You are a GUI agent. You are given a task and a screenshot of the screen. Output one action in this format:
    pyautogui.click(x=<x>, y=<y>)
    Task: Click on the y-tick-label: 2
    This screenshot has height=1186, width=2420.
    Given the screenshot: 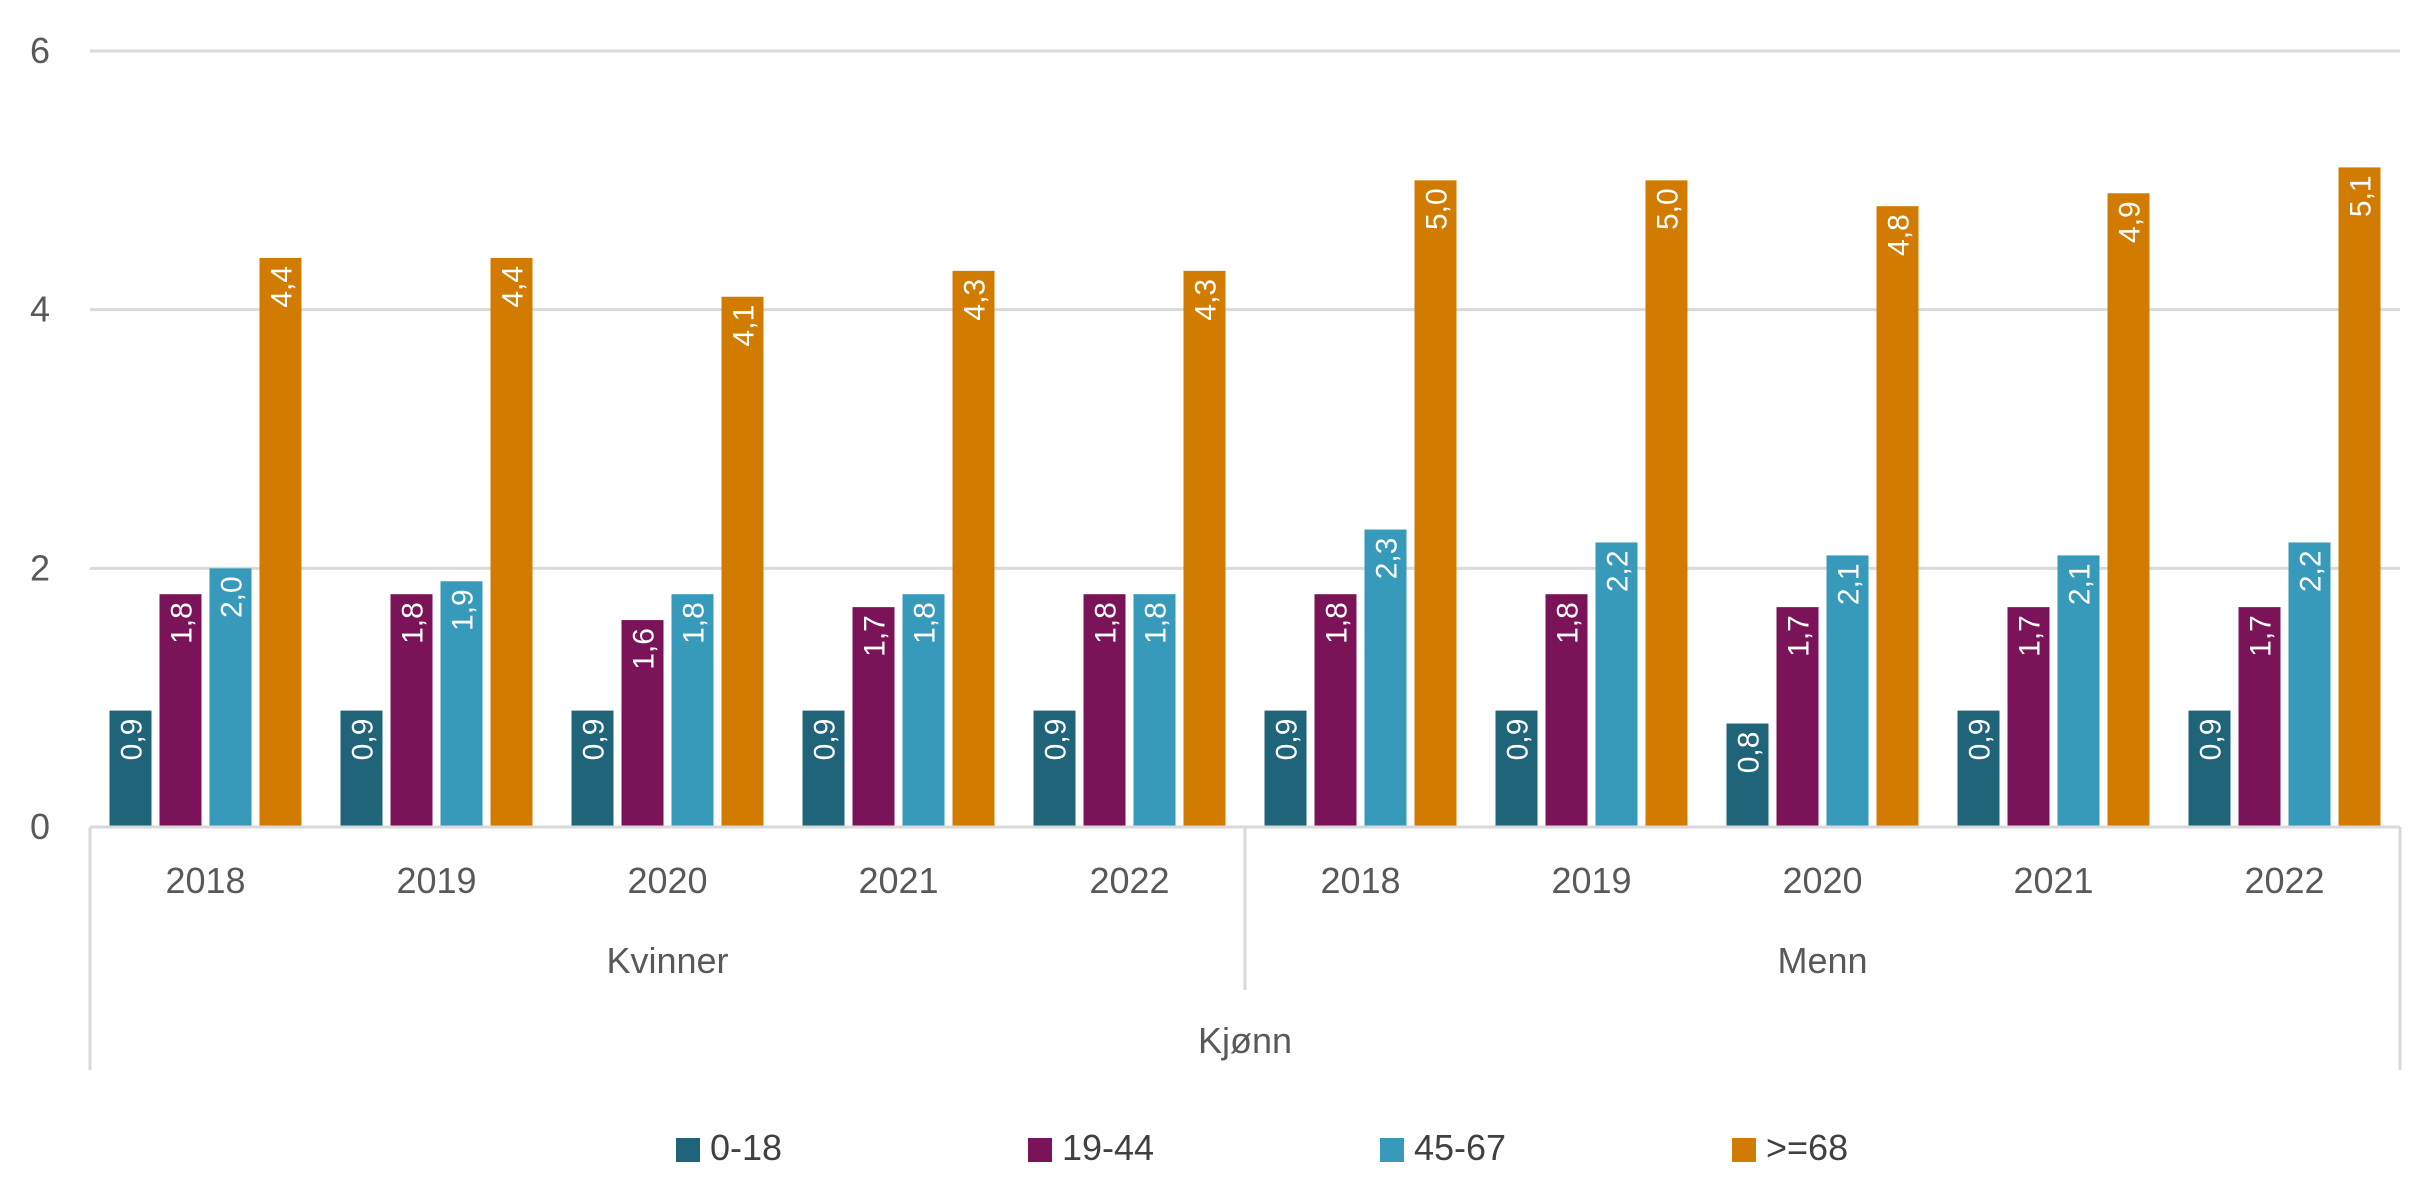 What is the action you would take?
    pyautogui.click(x=40, y=567)
    